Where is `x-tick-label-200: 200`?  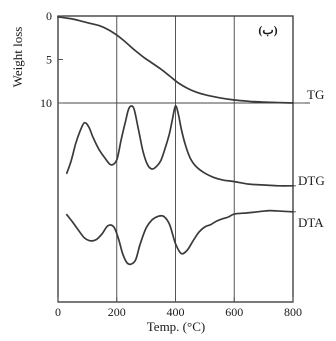
x-tick-label-200: 200 is located at coordinates (117, 312).